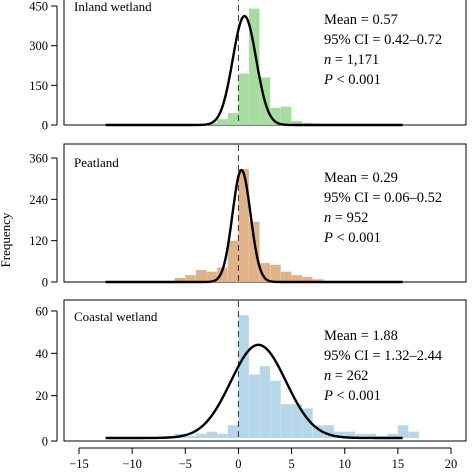  Describe the element at coordinates (383, 40) in the screenshot. I see `stat-ci: 95% CI = 0.42–0.72` at that location.